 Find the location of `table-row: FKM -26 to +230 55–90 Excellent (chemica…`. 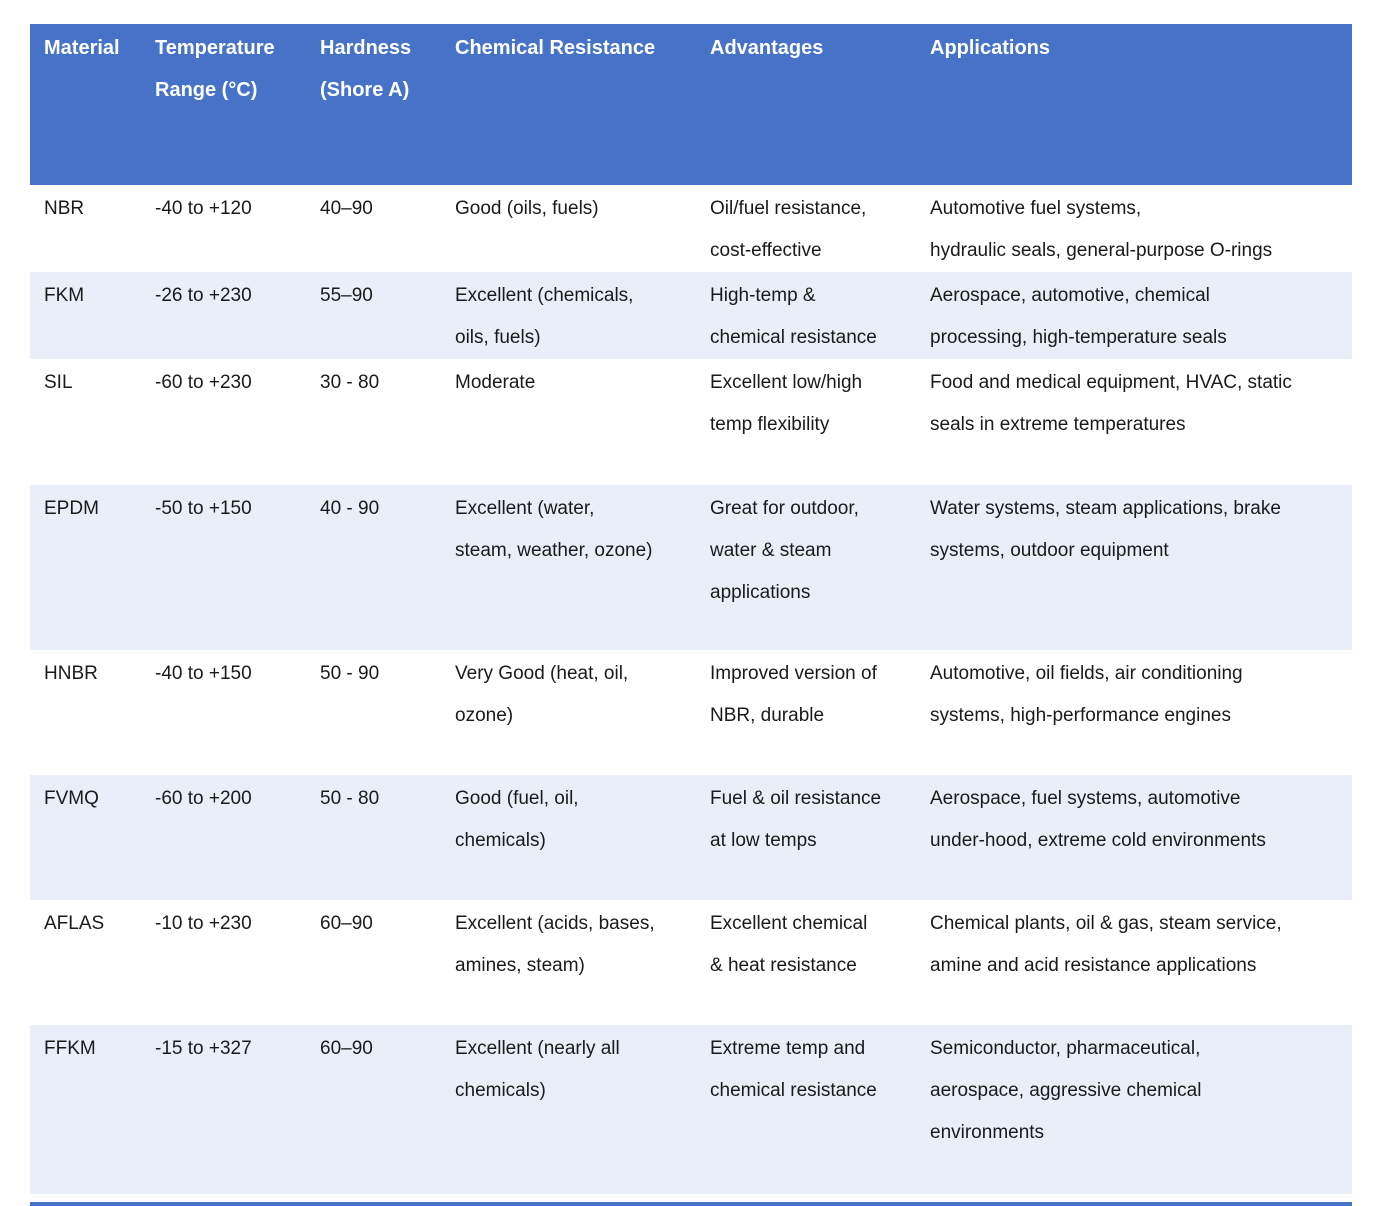

table-row: FKM -26 to +230 55–90 Excellent (chemica… is located at coordinates (691, 315).